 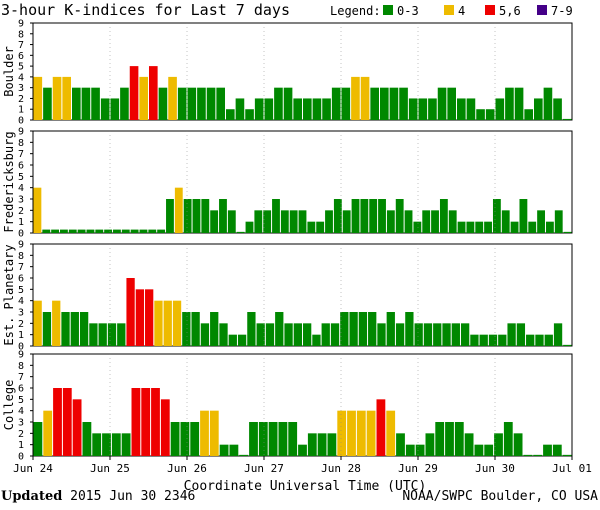 I want to click on x-tick-label: Jul 01, so click(x=572, y=468).